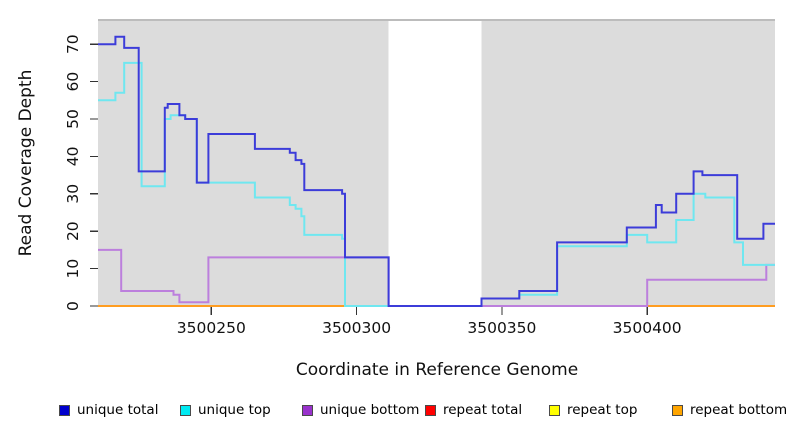 Image resolution: width=792 pixels, height=432 pixels. I want to click on x-tick-label: 3500250, so click(211, 328).